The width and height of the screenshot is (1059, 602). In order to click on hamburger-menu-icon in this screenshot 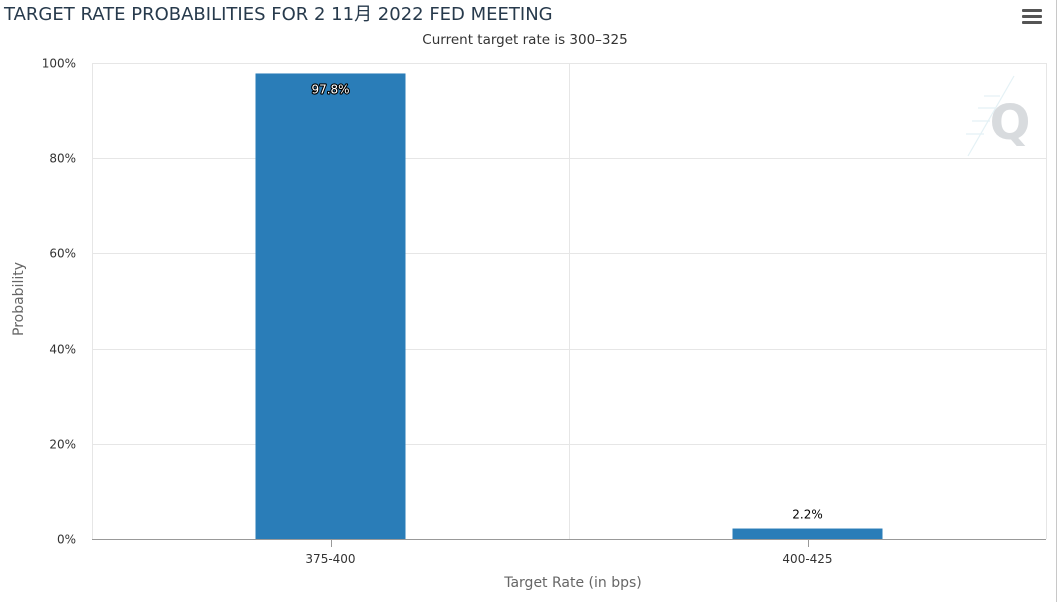, I will do `click(1032, 16)`.